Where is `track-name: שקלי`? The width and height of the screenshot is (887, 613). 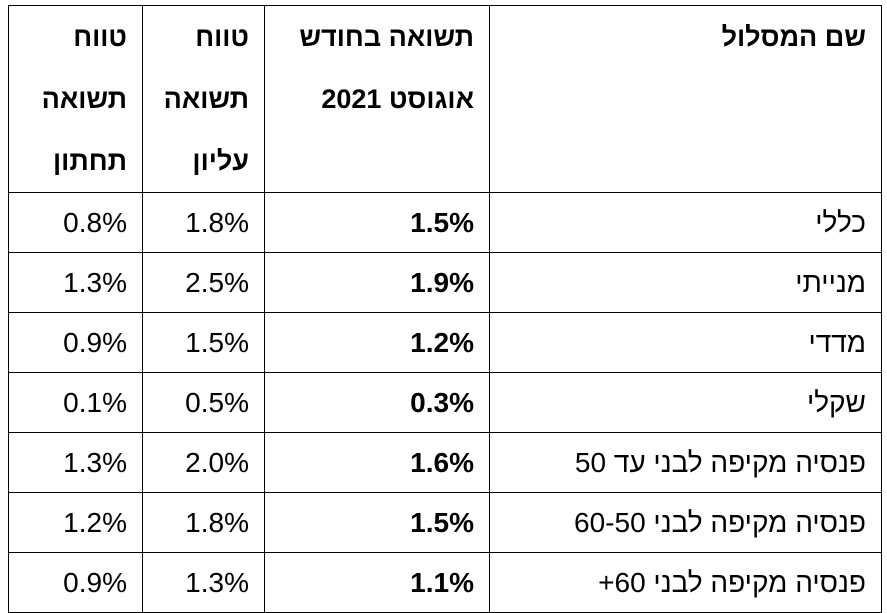 track-name: שקלי is located at coordinates (685, 402).